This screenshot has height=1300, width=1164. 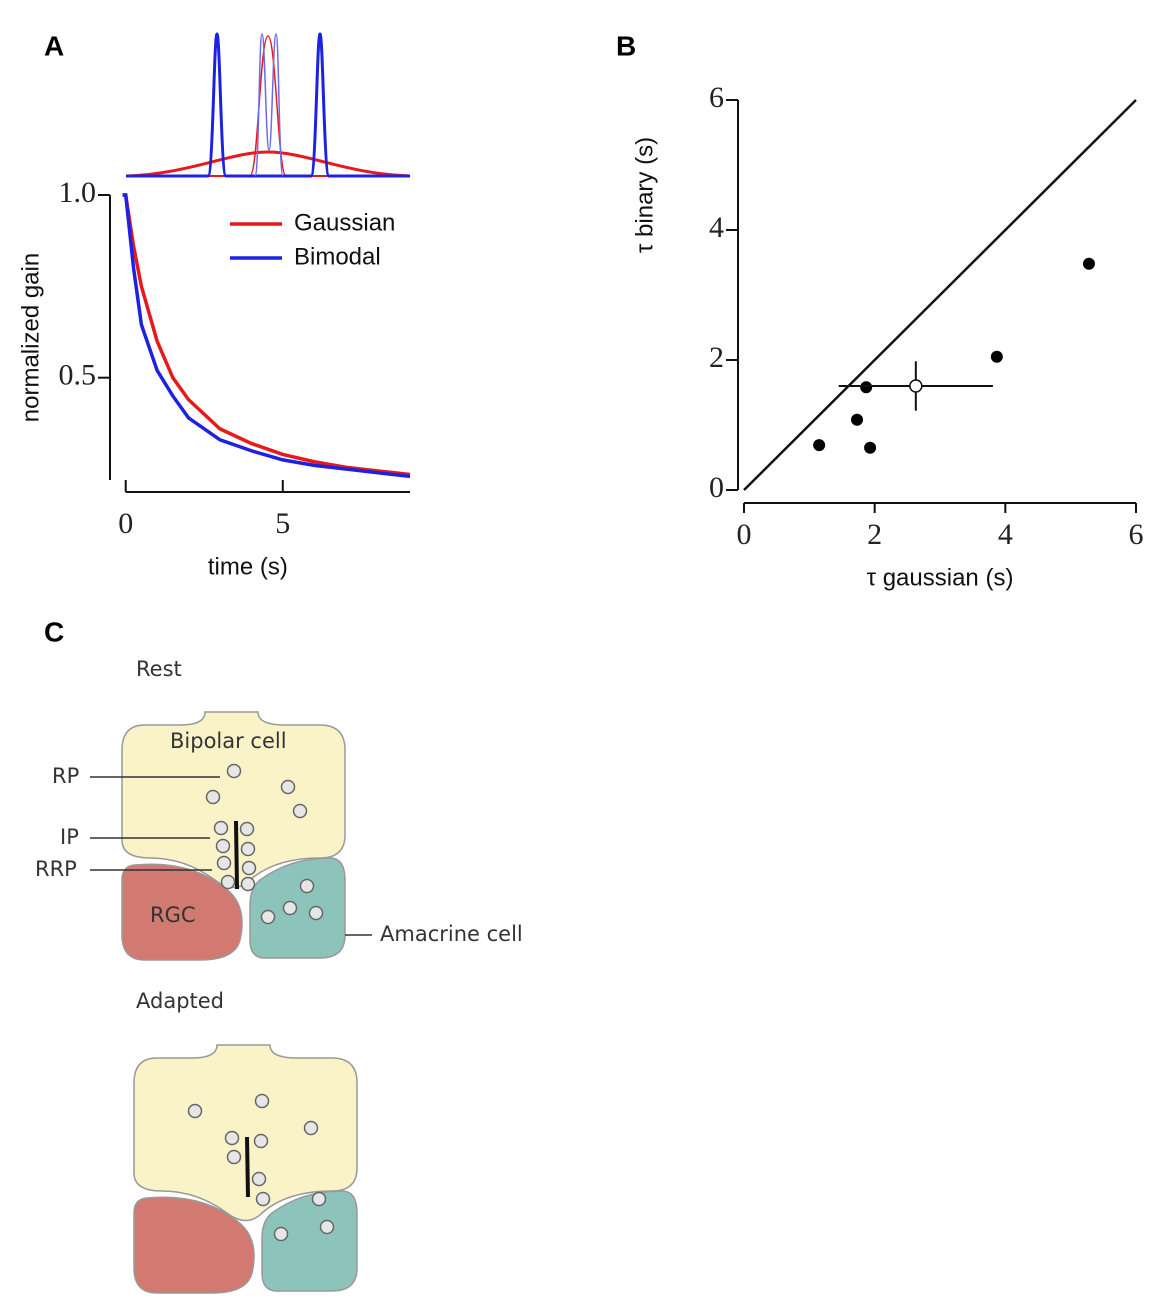 I want to click on y-tick-label: 0, so click(x=716, y=487).